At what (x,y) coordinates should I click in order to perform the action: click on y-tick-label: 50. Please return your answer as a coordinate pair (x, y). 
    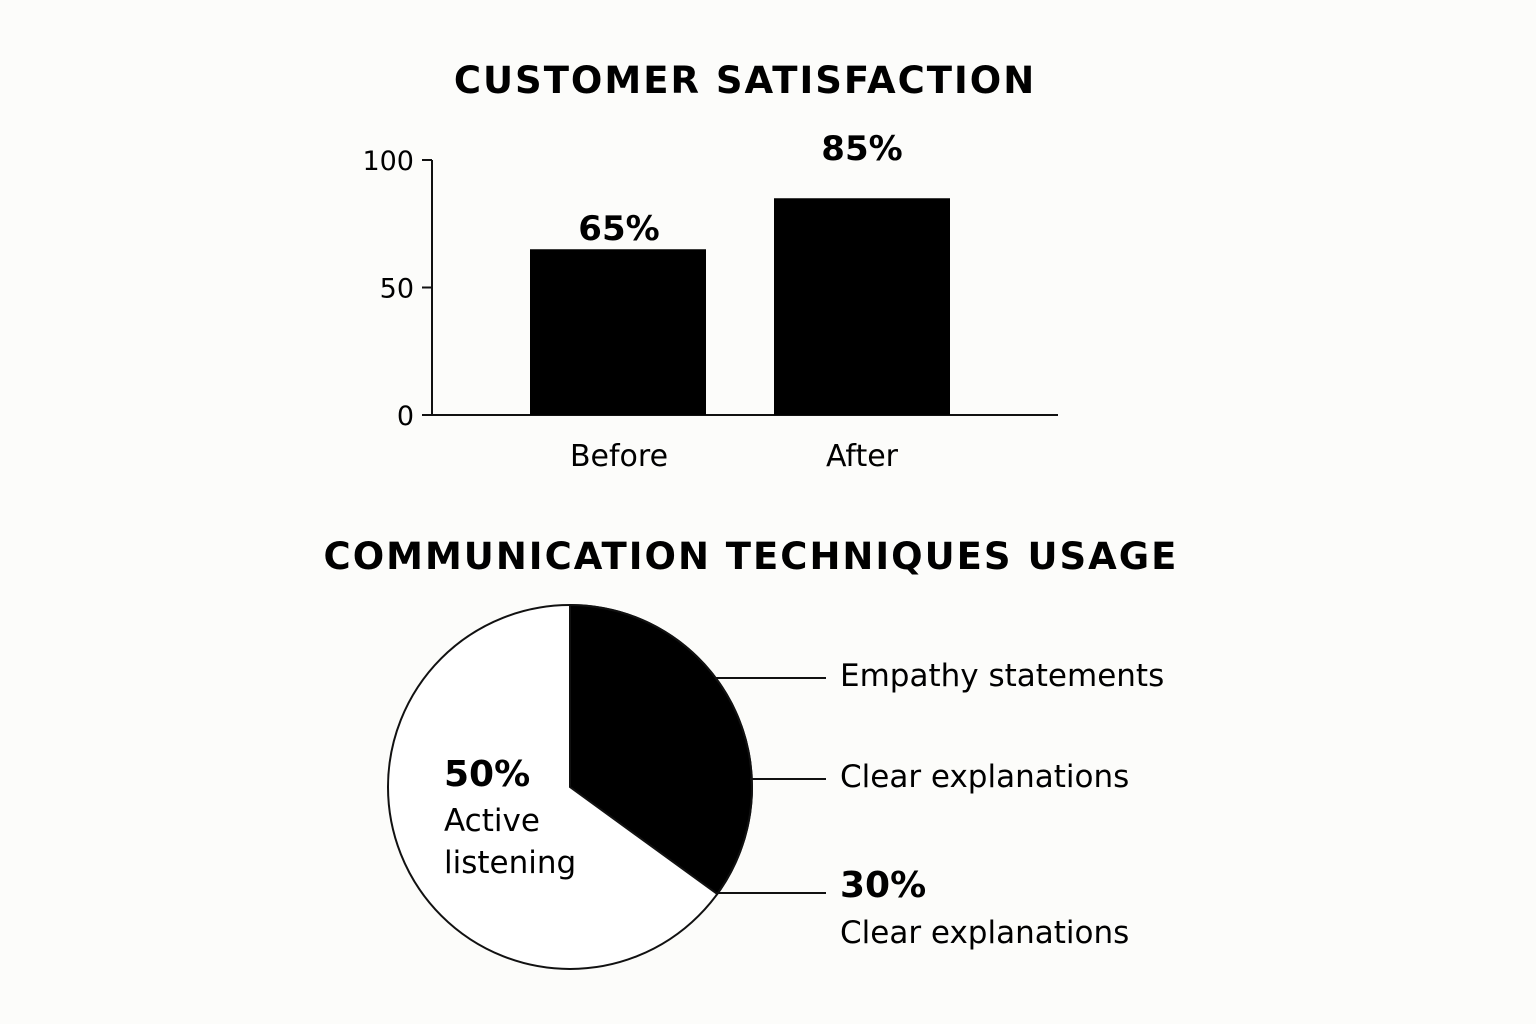
    Looking at the image, I should click on (397, 289).